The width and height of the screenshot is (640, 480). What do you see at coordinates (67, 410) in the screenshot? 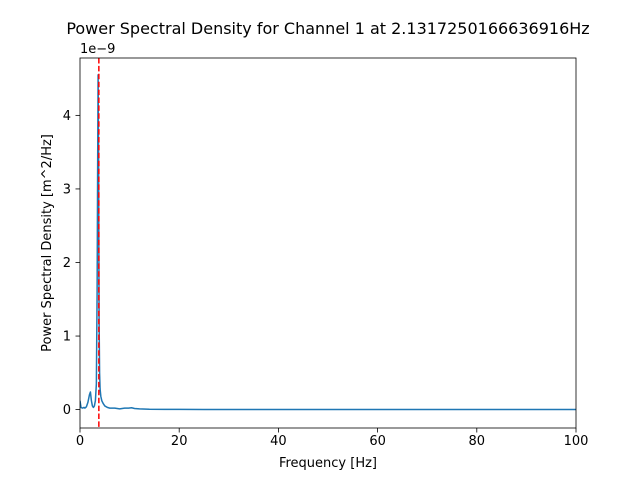
I see `y-tick-label-0: 0` at bounding box center [67, 410].